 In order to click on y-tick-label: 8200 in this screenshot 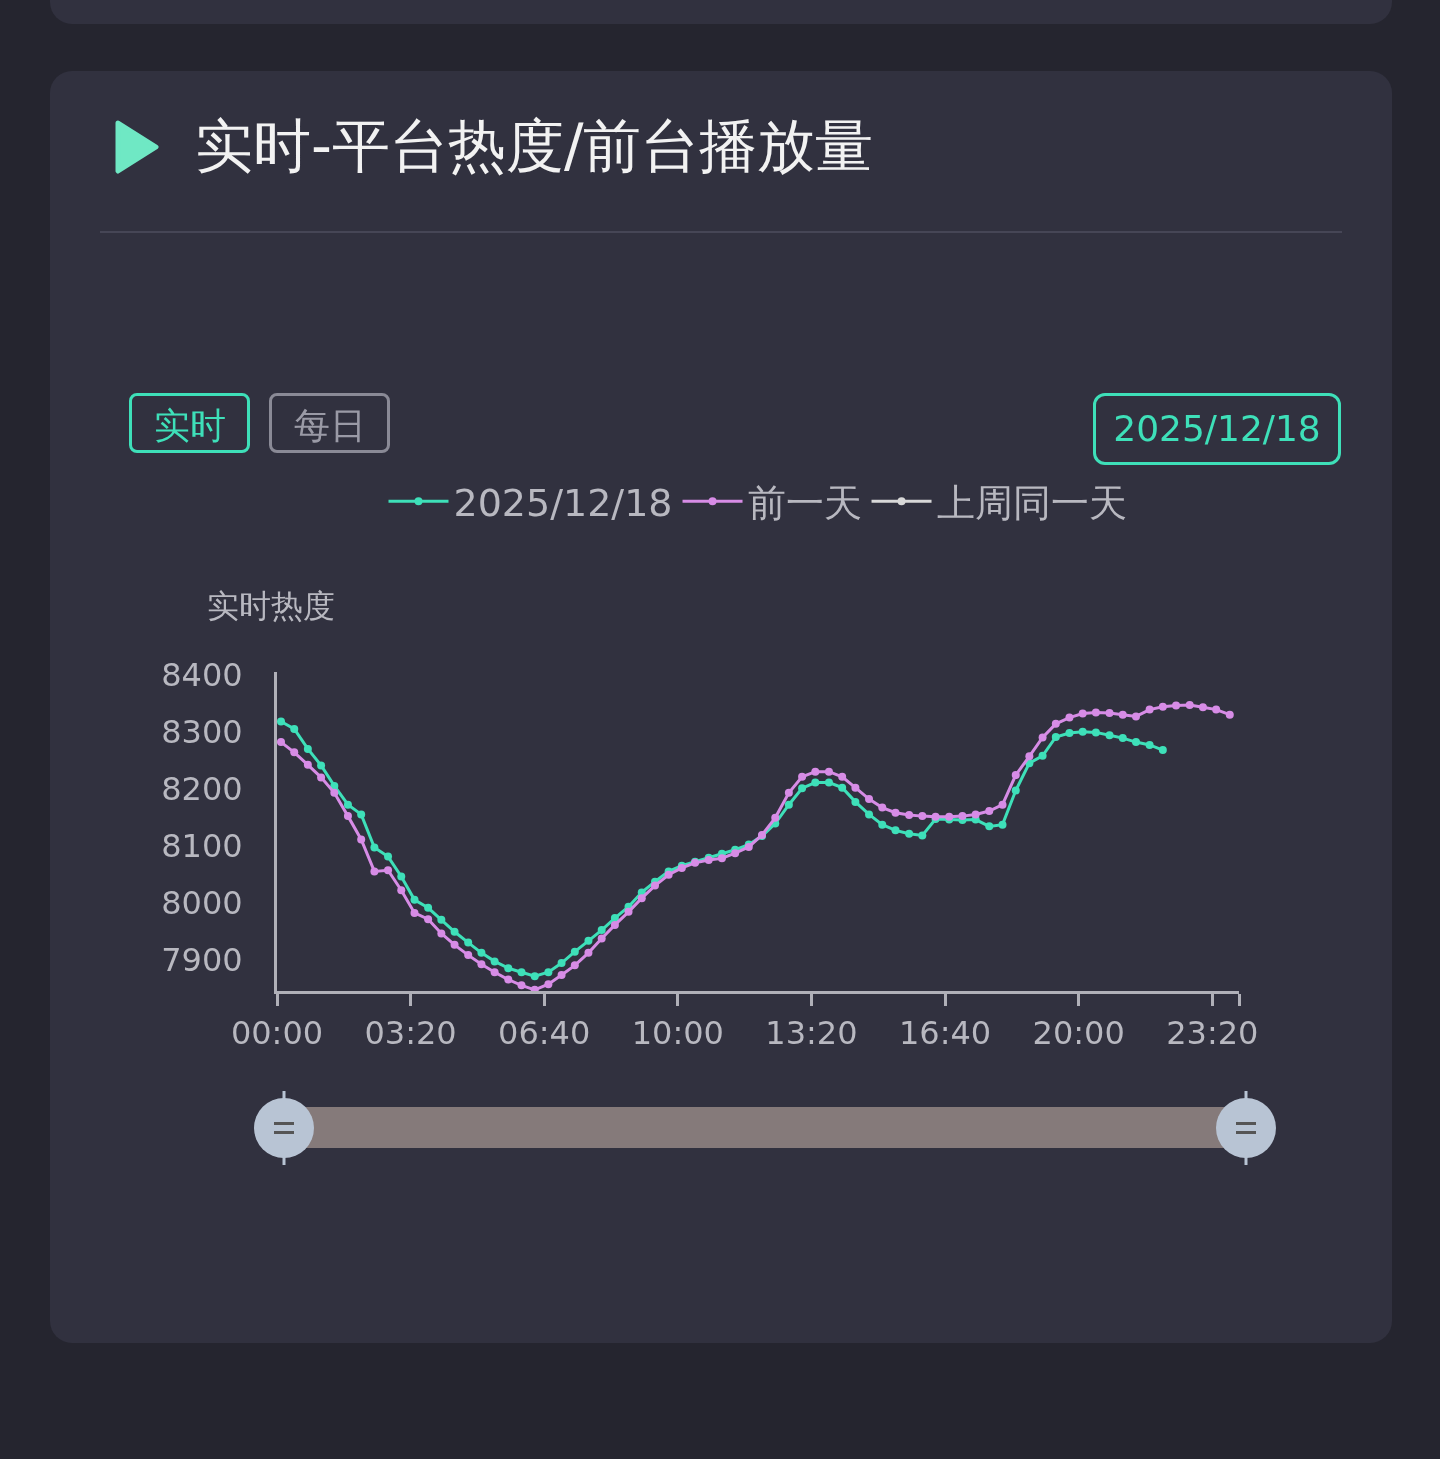, I will do `click(202, 788)`.